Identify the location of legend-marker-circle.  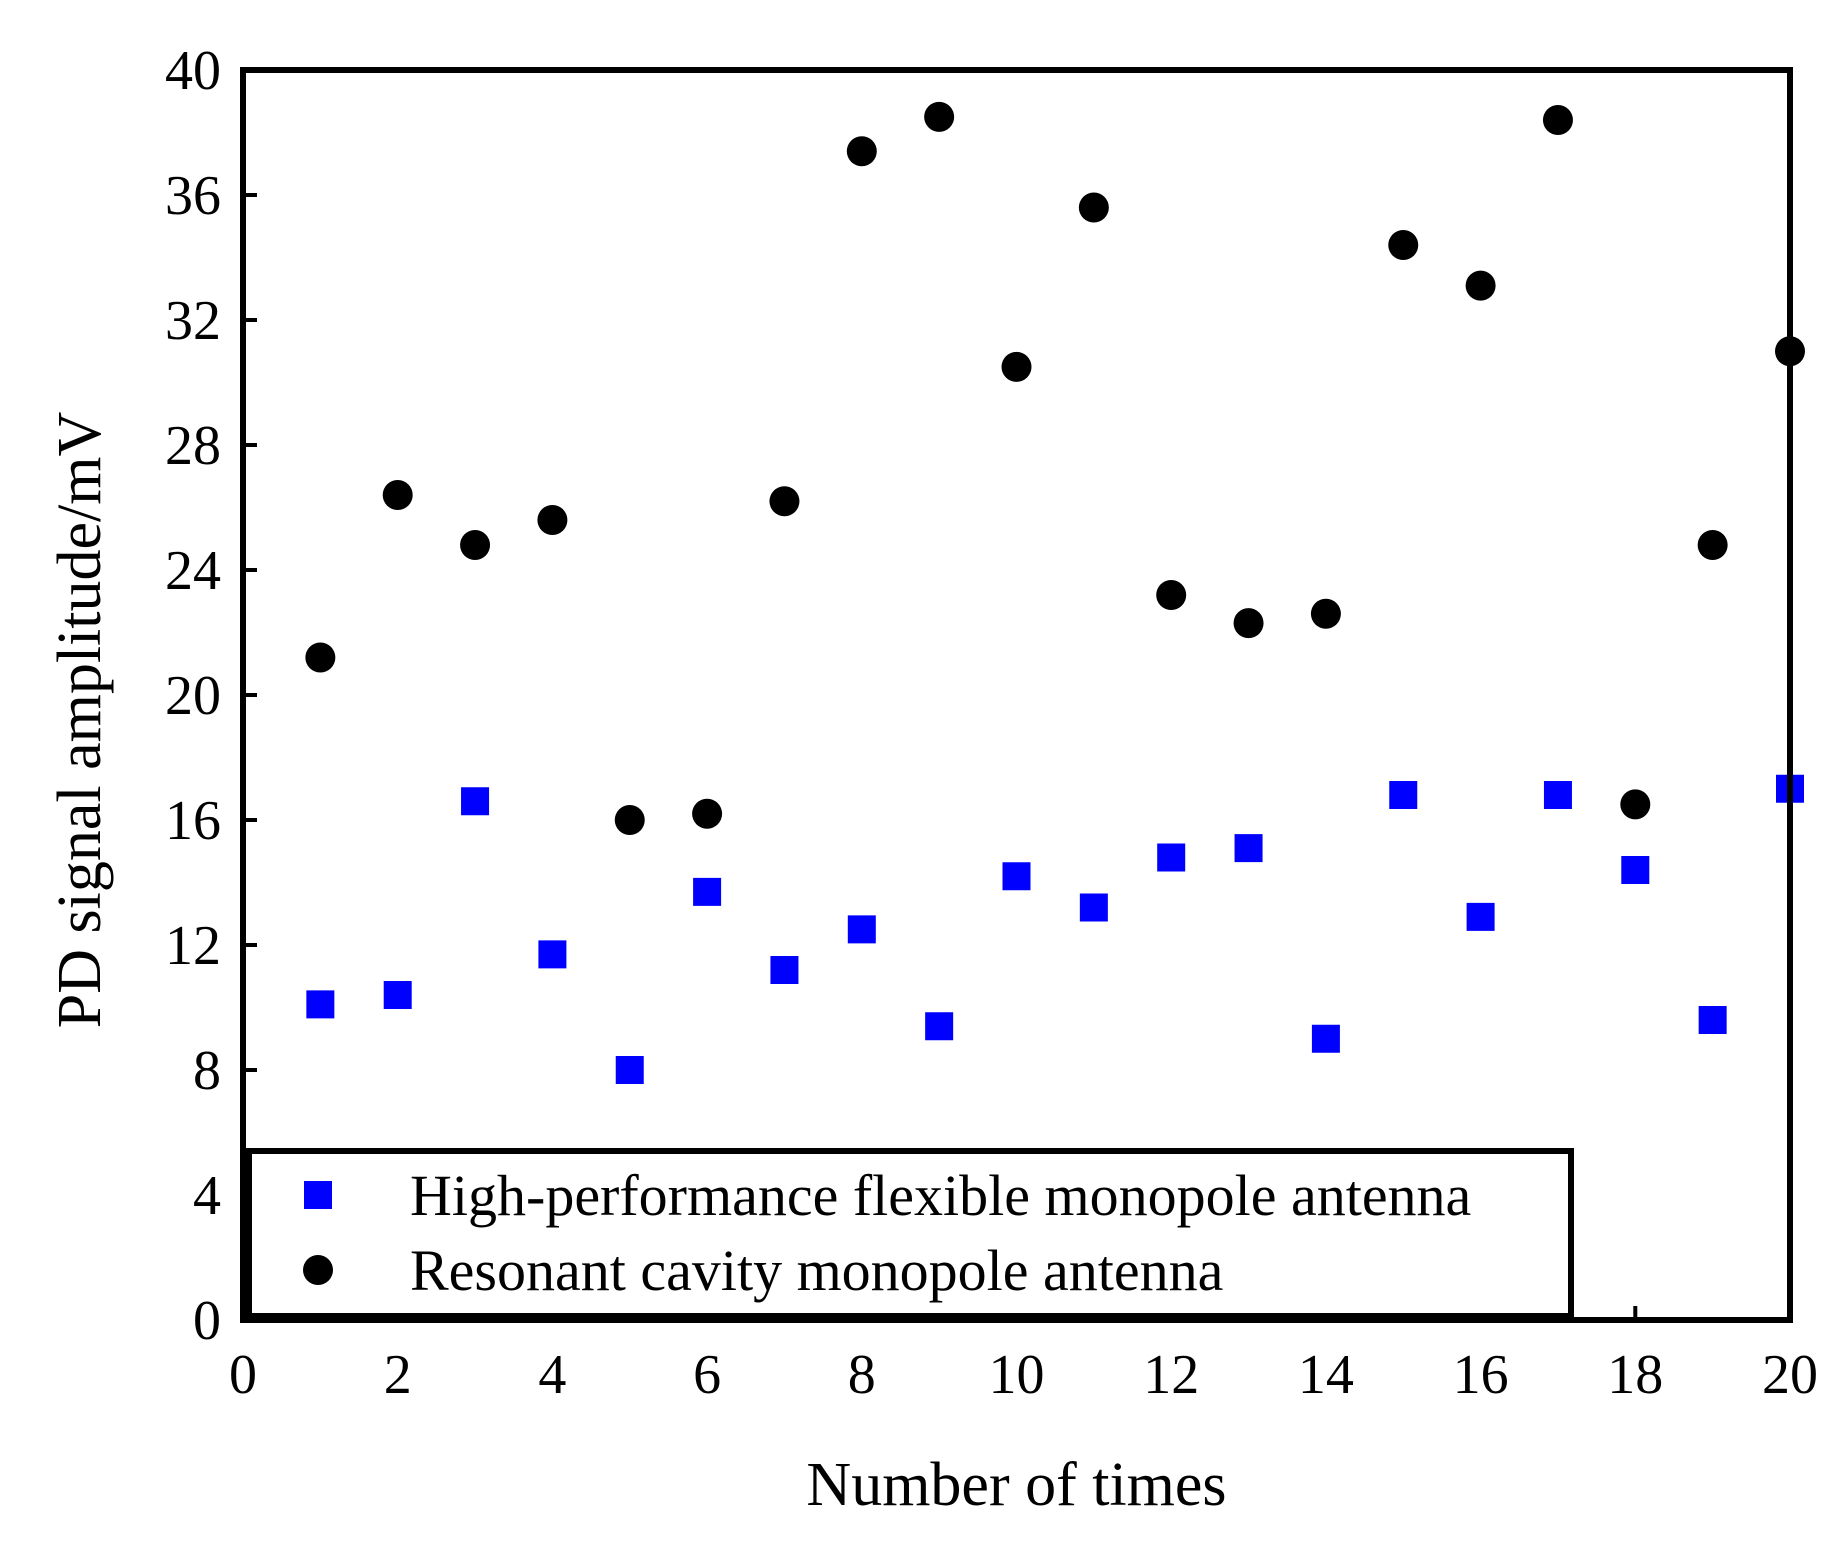
(318, 1270).